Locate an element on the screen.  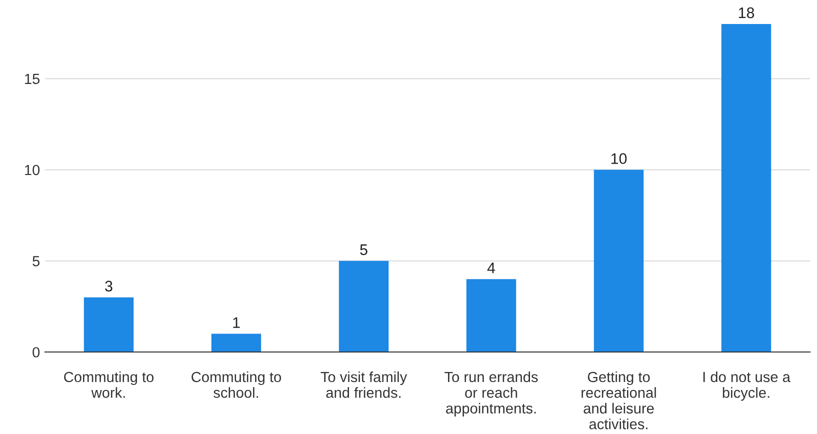
x-tick-label: I do not use a bicycle. is located at coordinates (746, 386).